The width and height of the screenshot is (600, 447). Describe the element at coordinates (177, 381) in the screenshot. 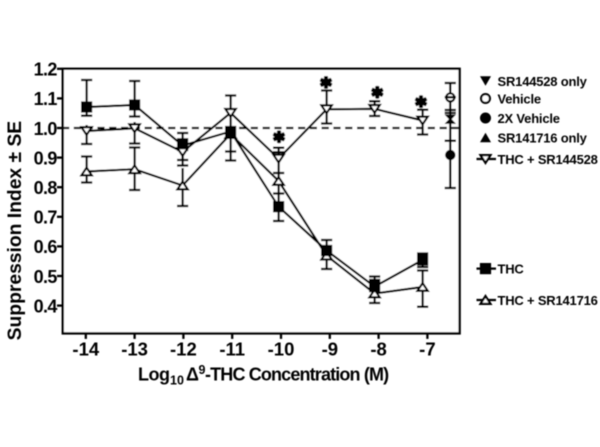

I see `svg-text: 10` at that location.